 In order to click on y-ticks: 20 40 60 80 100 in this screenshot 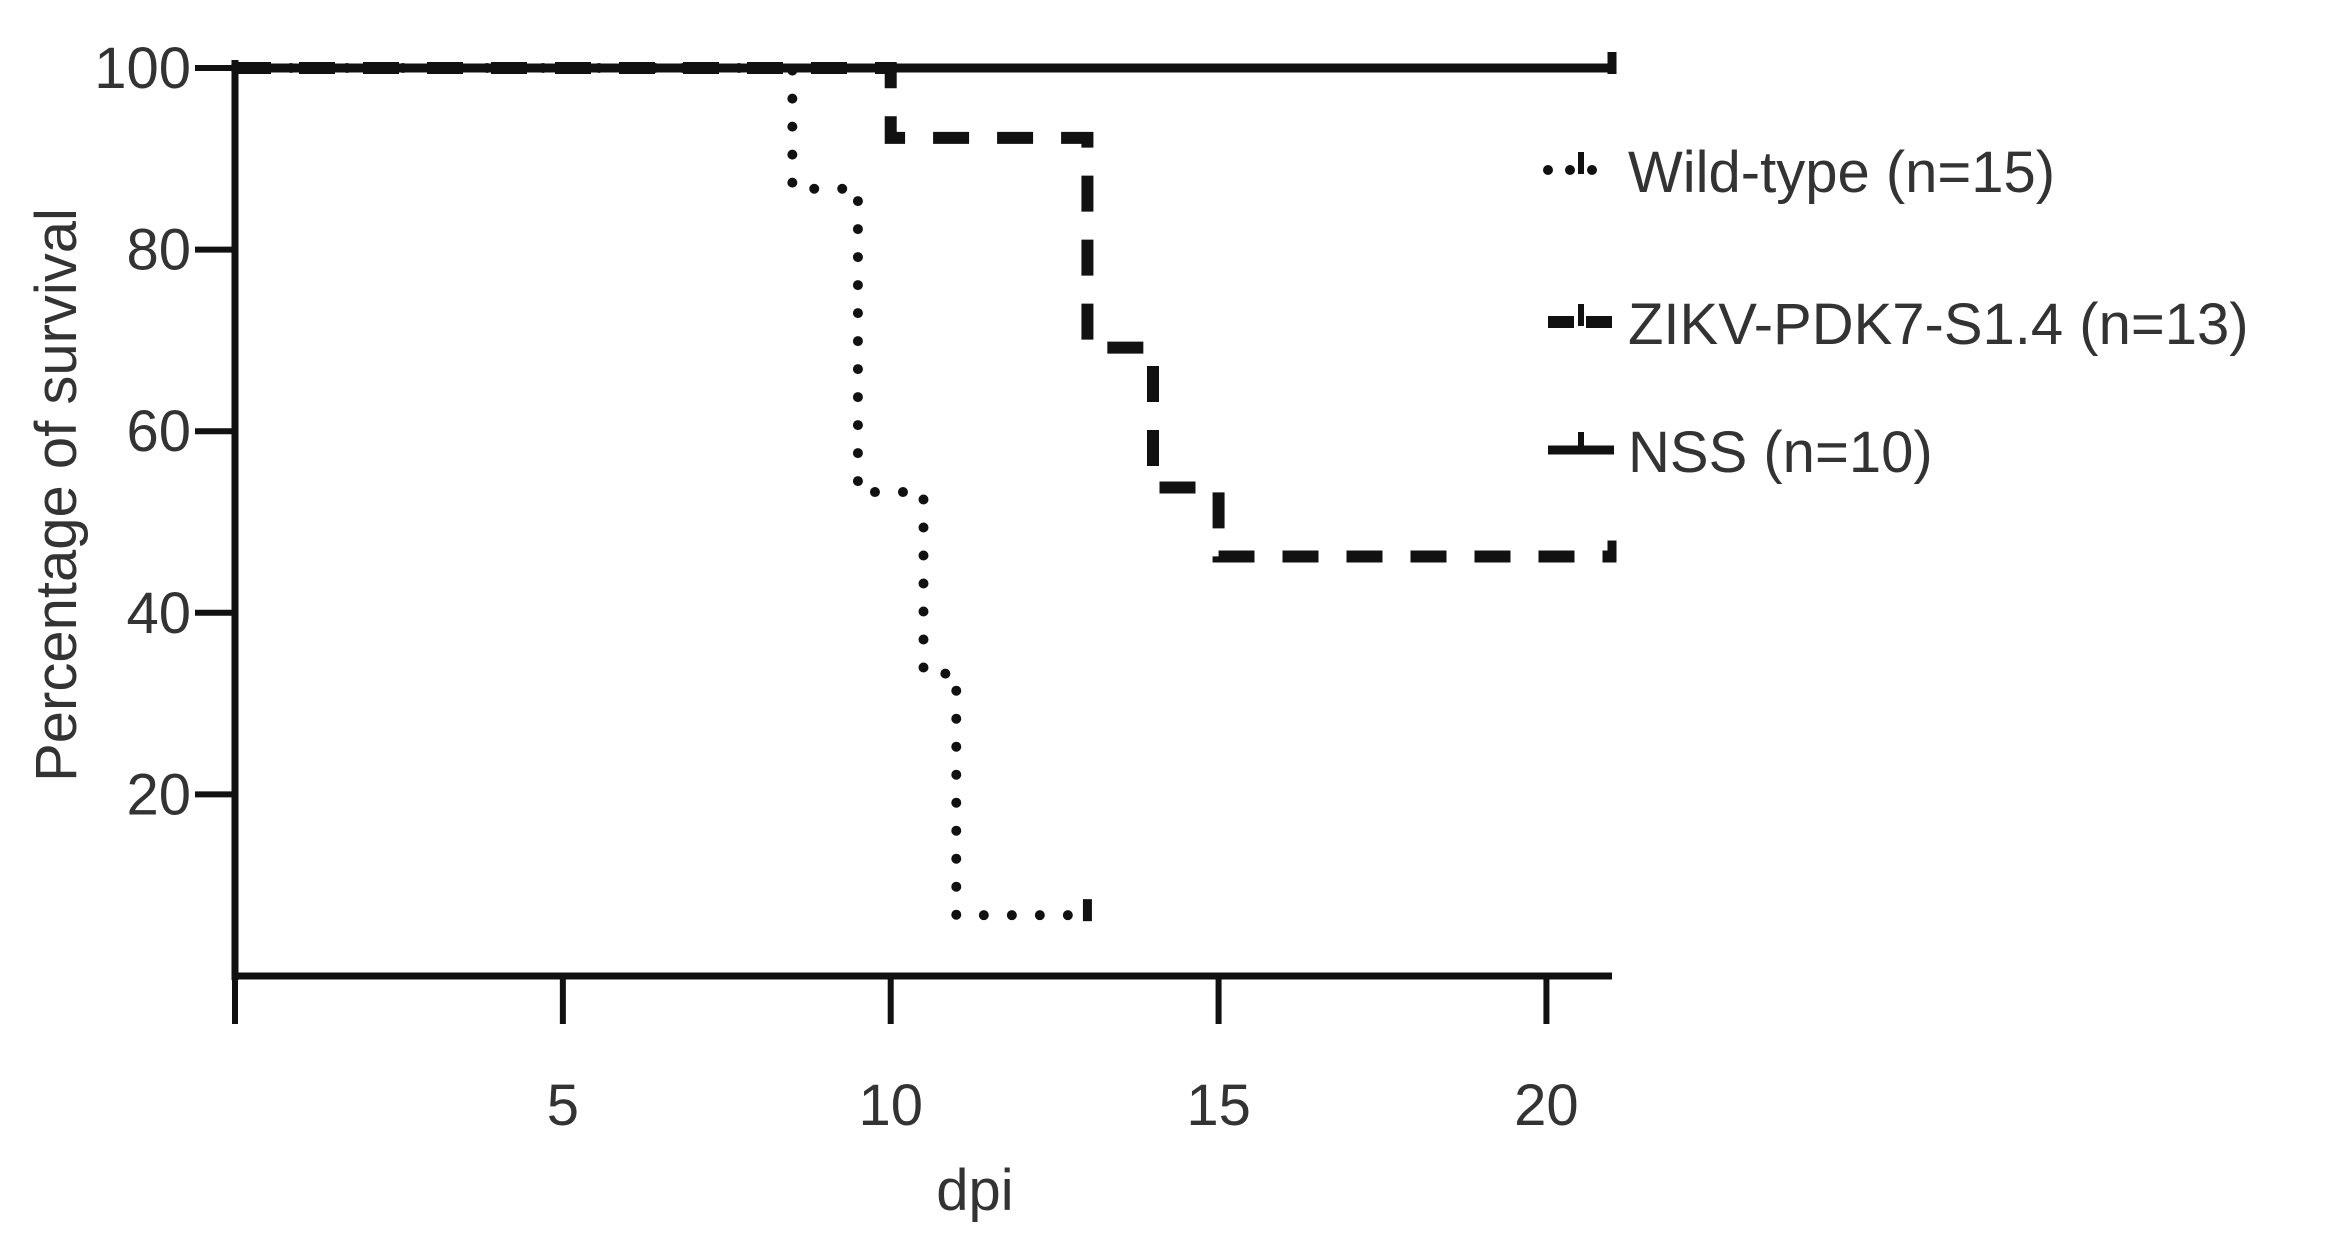, I will do `click(164, 431)`.